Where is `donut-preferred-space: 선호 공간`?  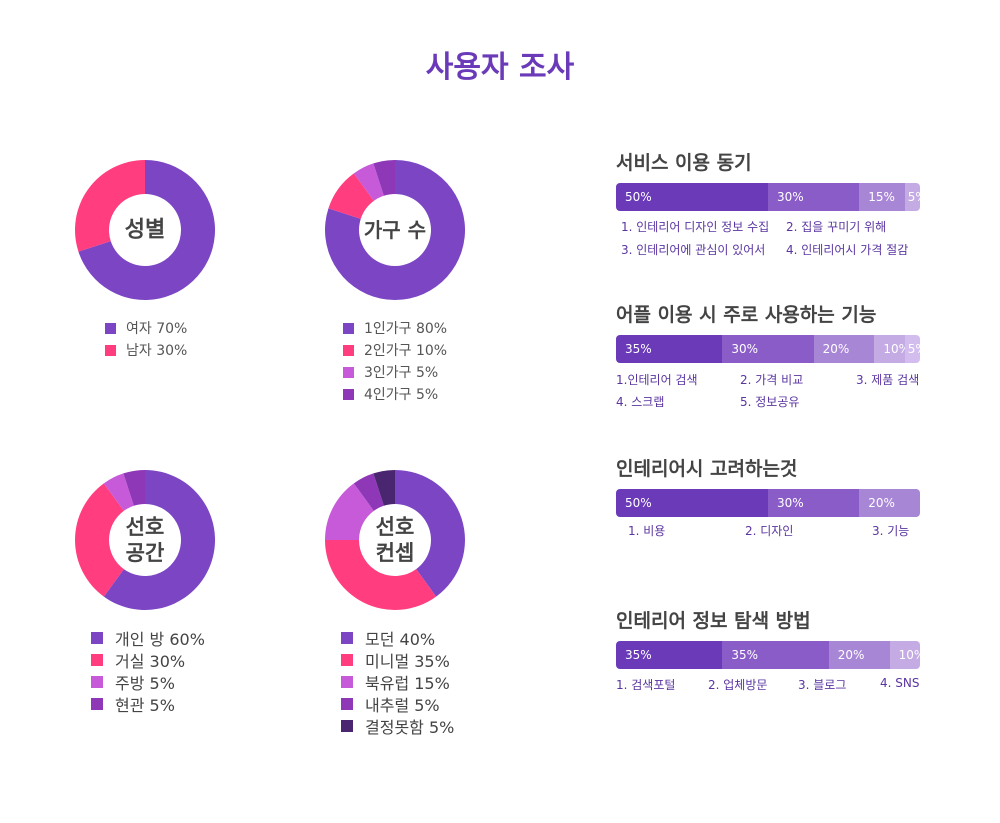
donut-preferred-space: 선호 공간 is located at coordinates (145, 540).